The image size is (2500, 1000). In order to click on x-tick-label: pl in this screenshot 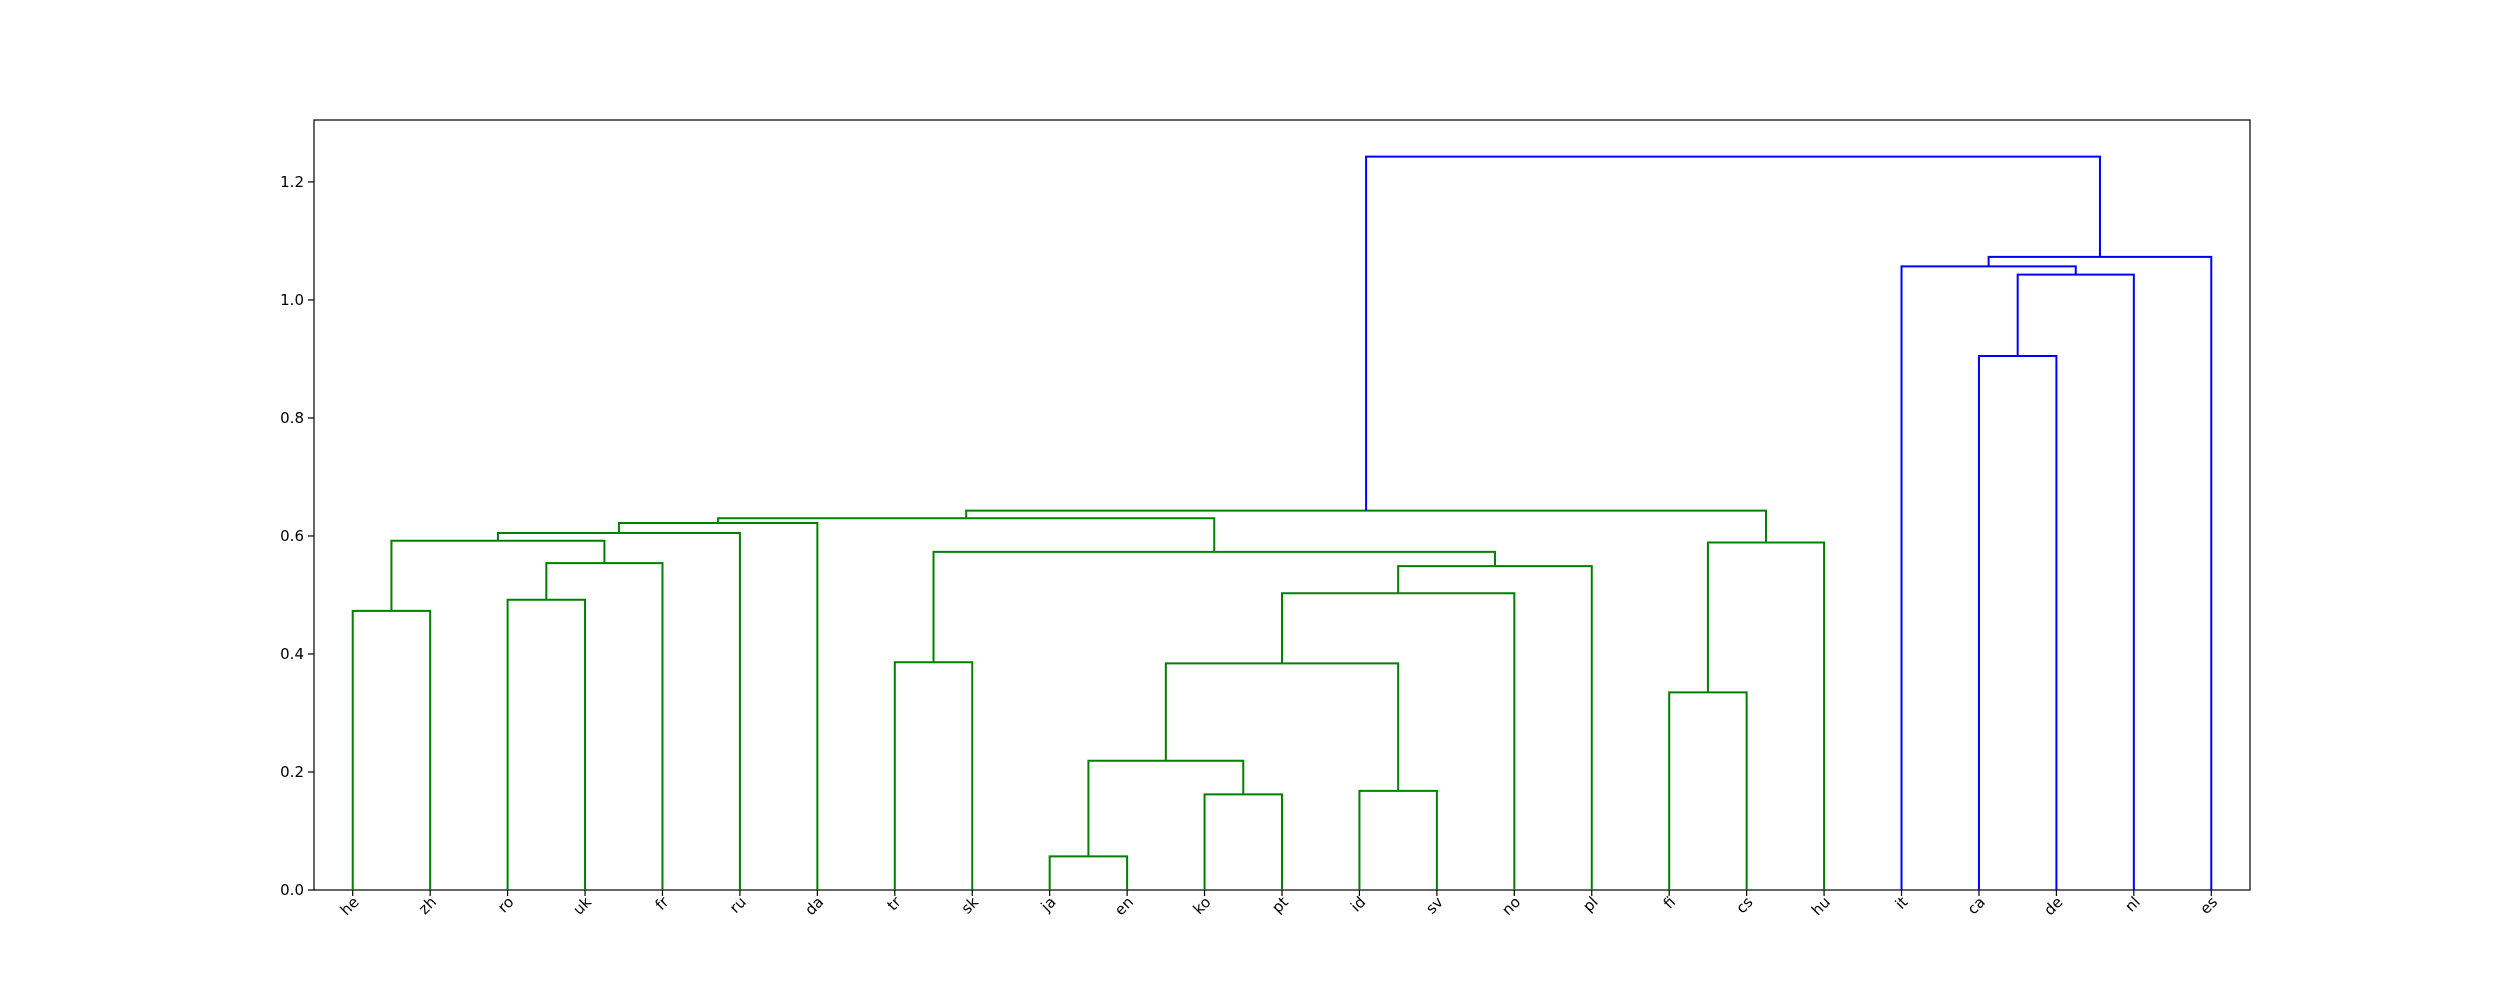, I will do `click(1590, 904)`.